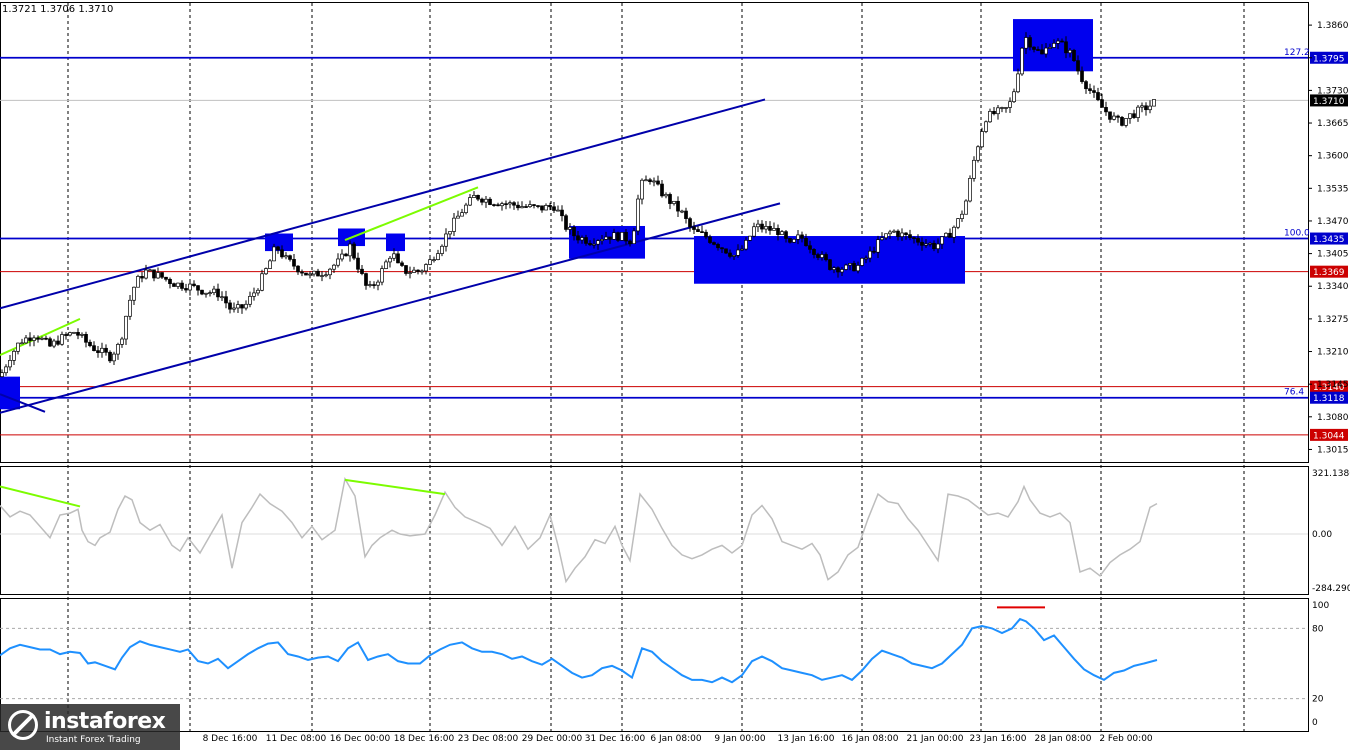  What do you see at coordinates (488, 739) in the screenshot?
I see `xaxis-label: 23 Dec 08:00` at bounding box center [488, 739].